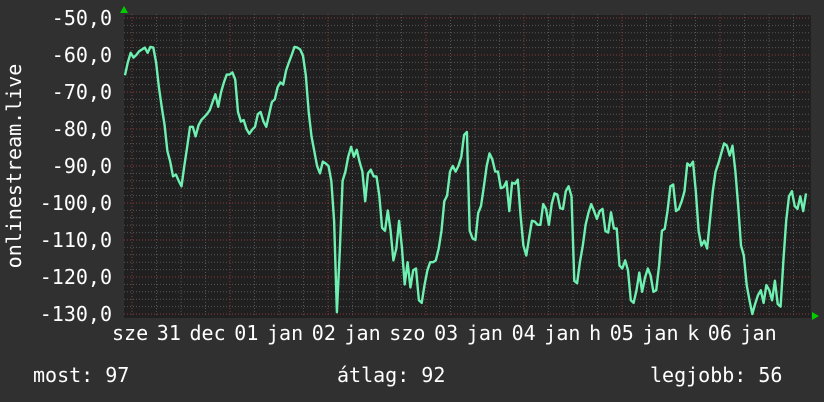 This screenshot has width=824, height=402. I want to click on x-tick-label: szo, so click(407, 333).